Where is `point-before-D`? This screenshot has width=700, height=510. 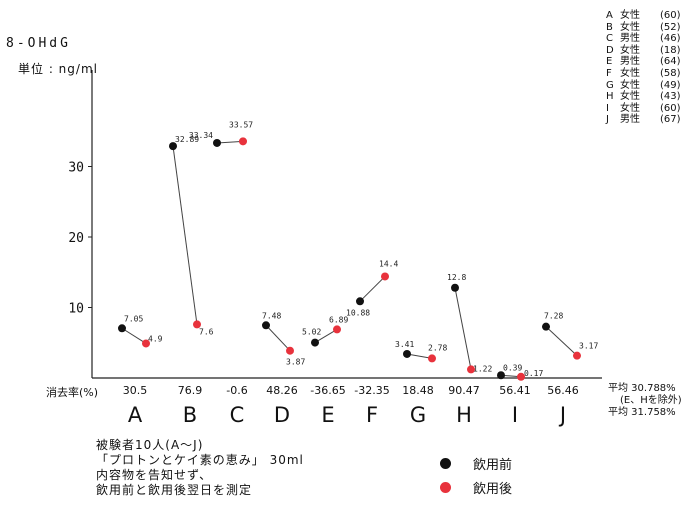
point-before-D is located at coordinates (266, 325).